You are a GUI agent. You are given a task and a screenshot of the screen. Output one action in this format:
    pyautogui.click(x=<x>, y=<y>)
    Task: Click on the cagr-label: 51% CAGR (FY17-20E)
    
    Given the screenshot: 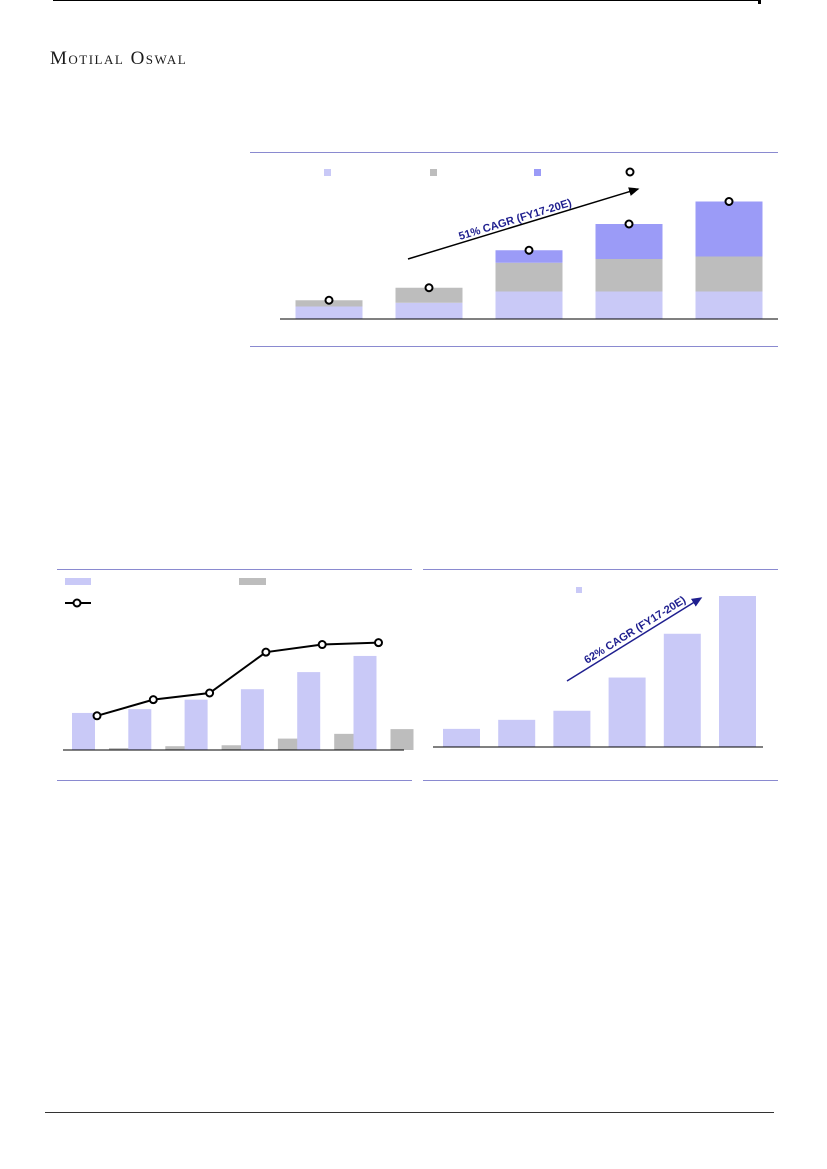 What is the action you would take?
    pyautogui.click(x=515, y=220)
    